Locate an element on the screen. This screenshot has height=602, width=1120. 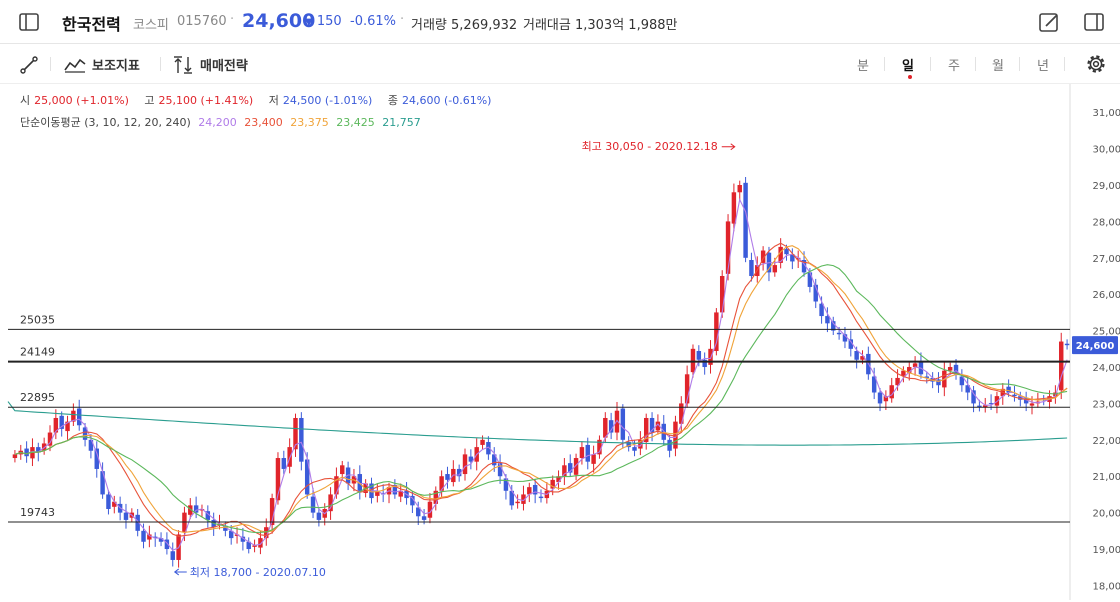
sidebar-toggle-icon is located at coordinates (29, 22).